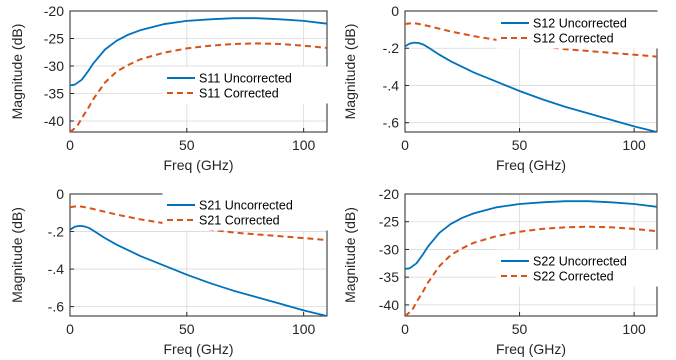  I want to click on legend-label: S21 Uncorrected, so click(246, 206).